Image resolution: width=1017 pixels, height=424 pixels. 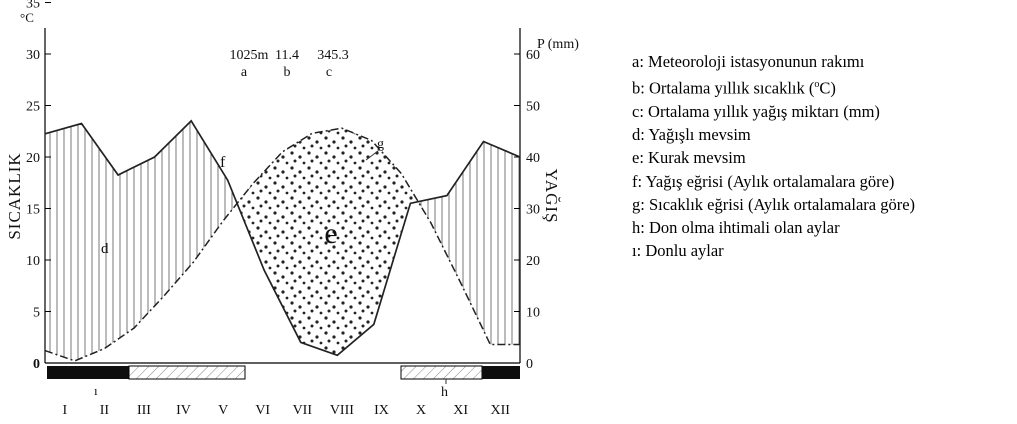 I want to click on month-label: III, so click(x=144, y=410).